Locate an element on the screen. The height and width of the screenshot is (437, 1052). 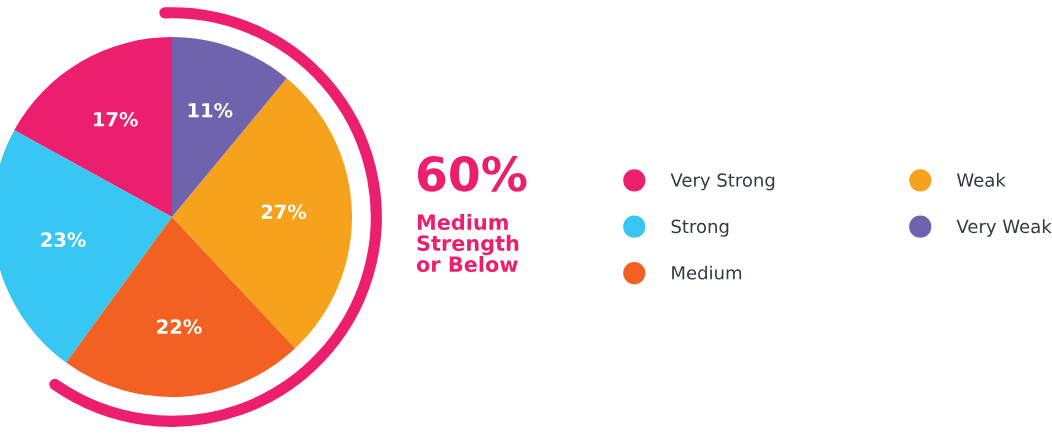
data-label: 23% is located at coordinates (63, 239).